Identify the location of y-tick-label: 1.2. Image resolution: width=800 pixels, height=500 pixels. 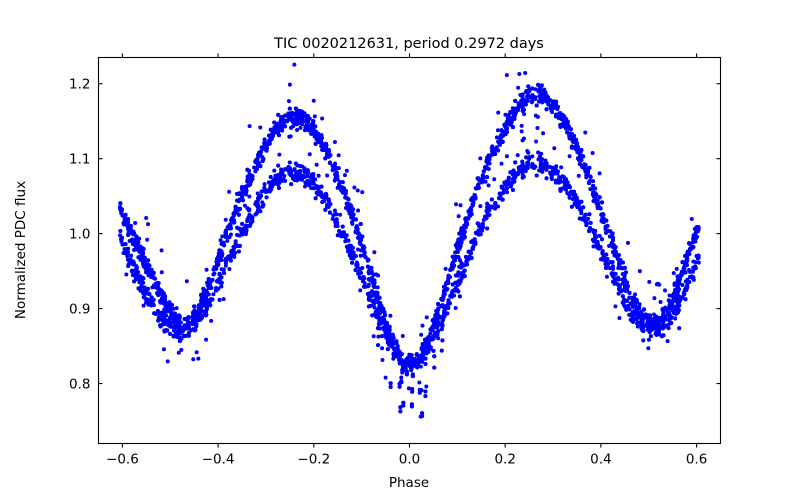
(79, 85).